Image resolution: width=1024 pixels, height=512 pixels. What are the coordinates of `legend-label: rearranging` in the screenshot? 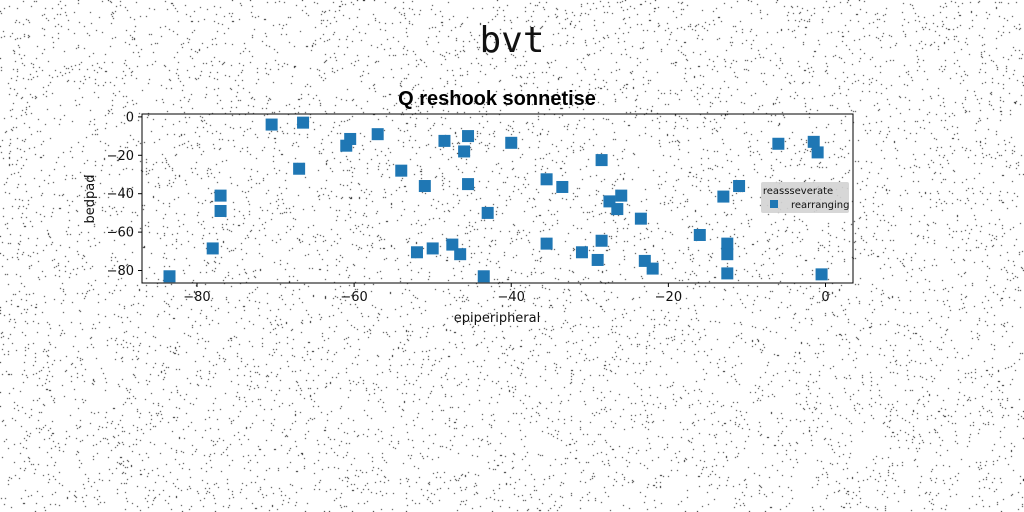 It's located at (820, 205).